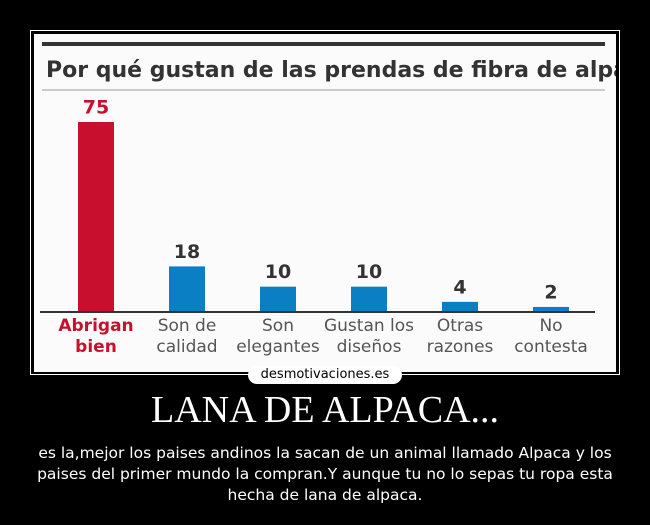  I want to click on category-label: Abrigan bien, so click(96, 336).